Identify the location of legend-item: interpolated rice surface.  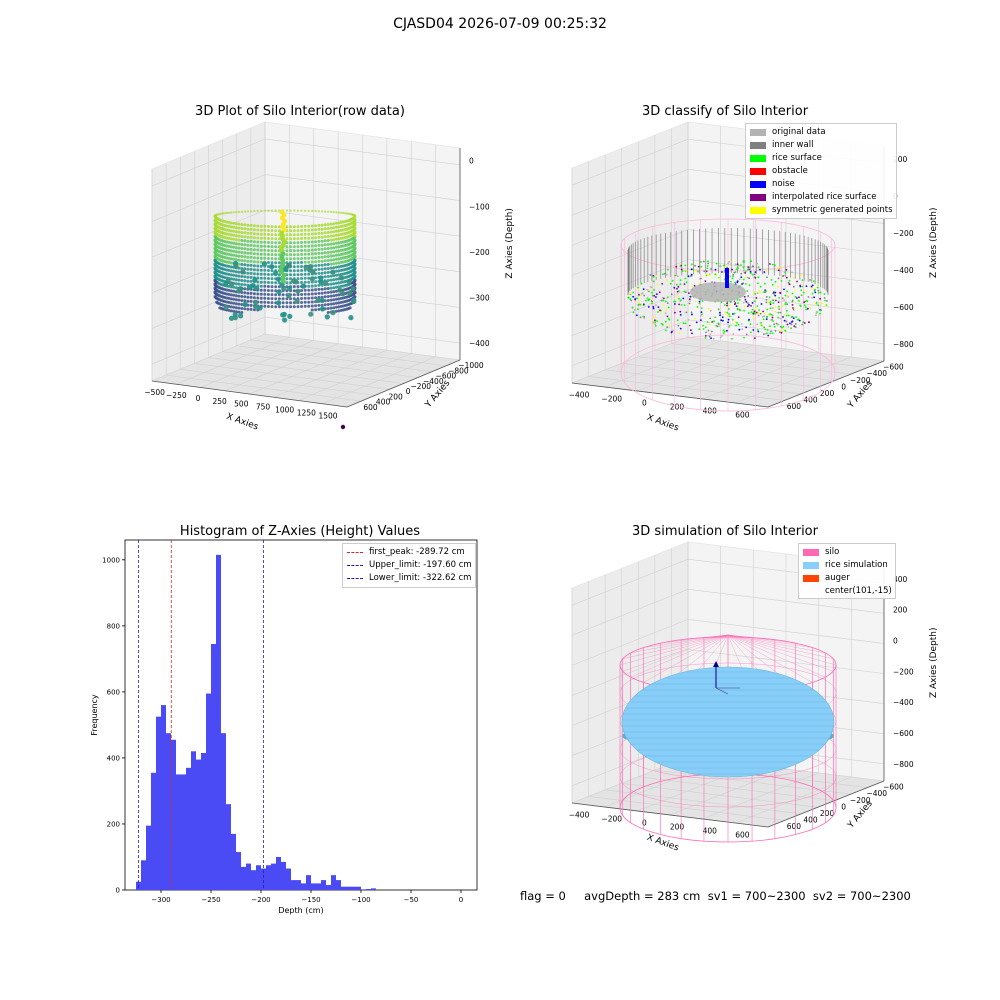
(813, 197).